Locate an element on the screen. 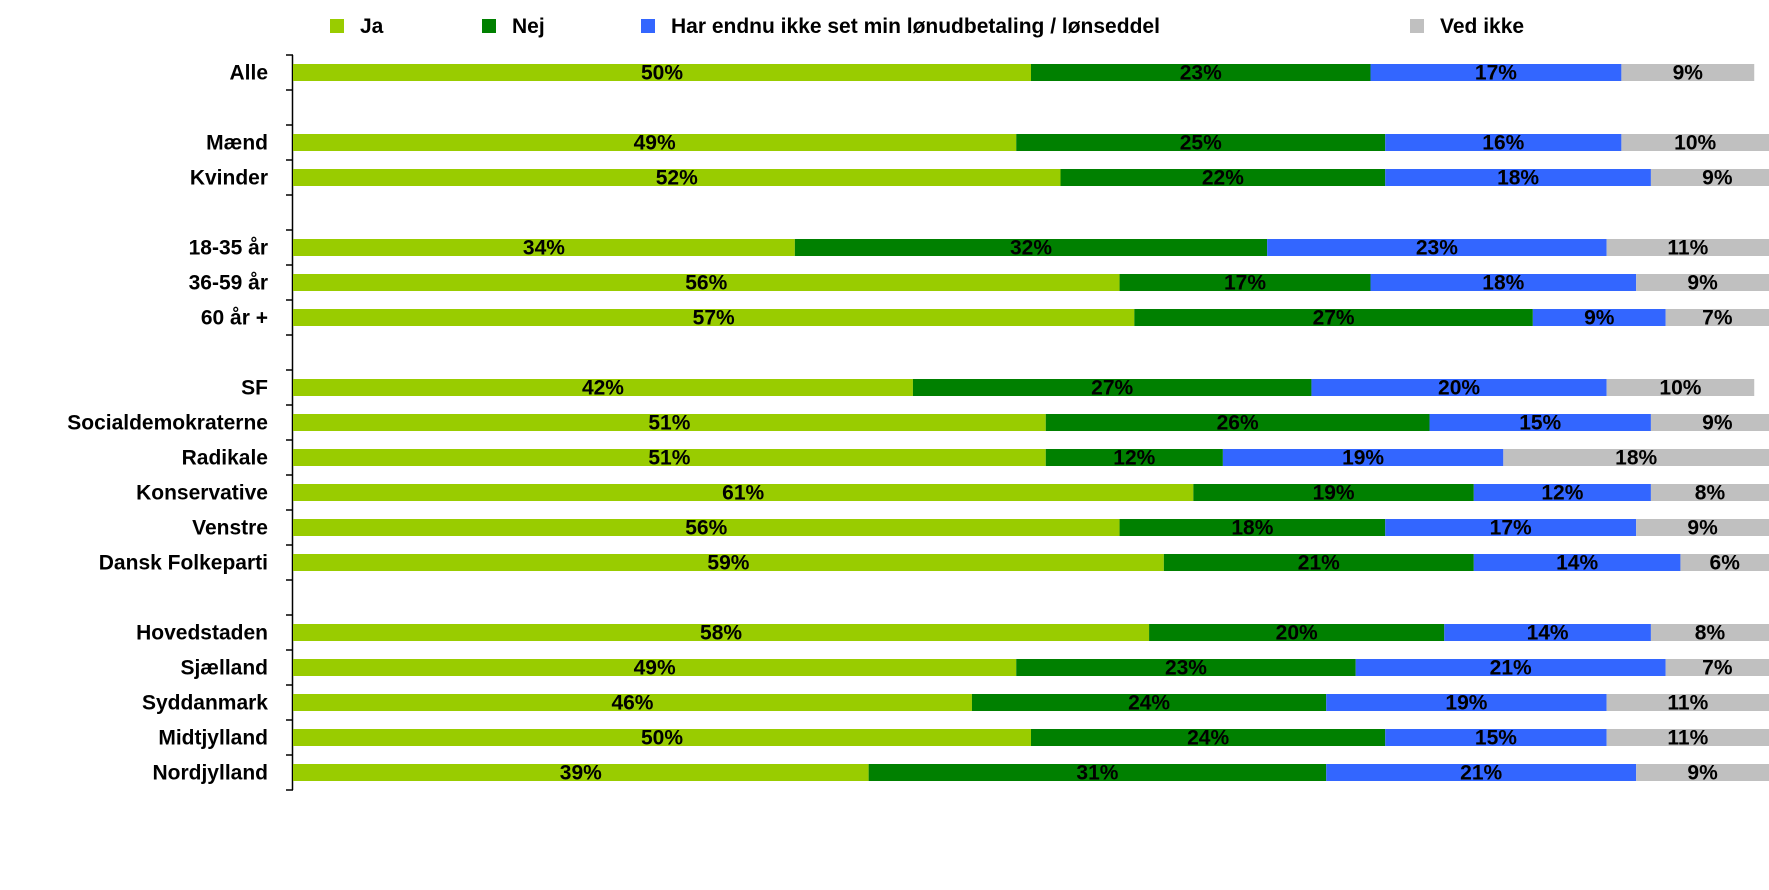 The image size is (1769, 890). bar-midtjylland-ved-ikke is located at coordinates (1687, 737).